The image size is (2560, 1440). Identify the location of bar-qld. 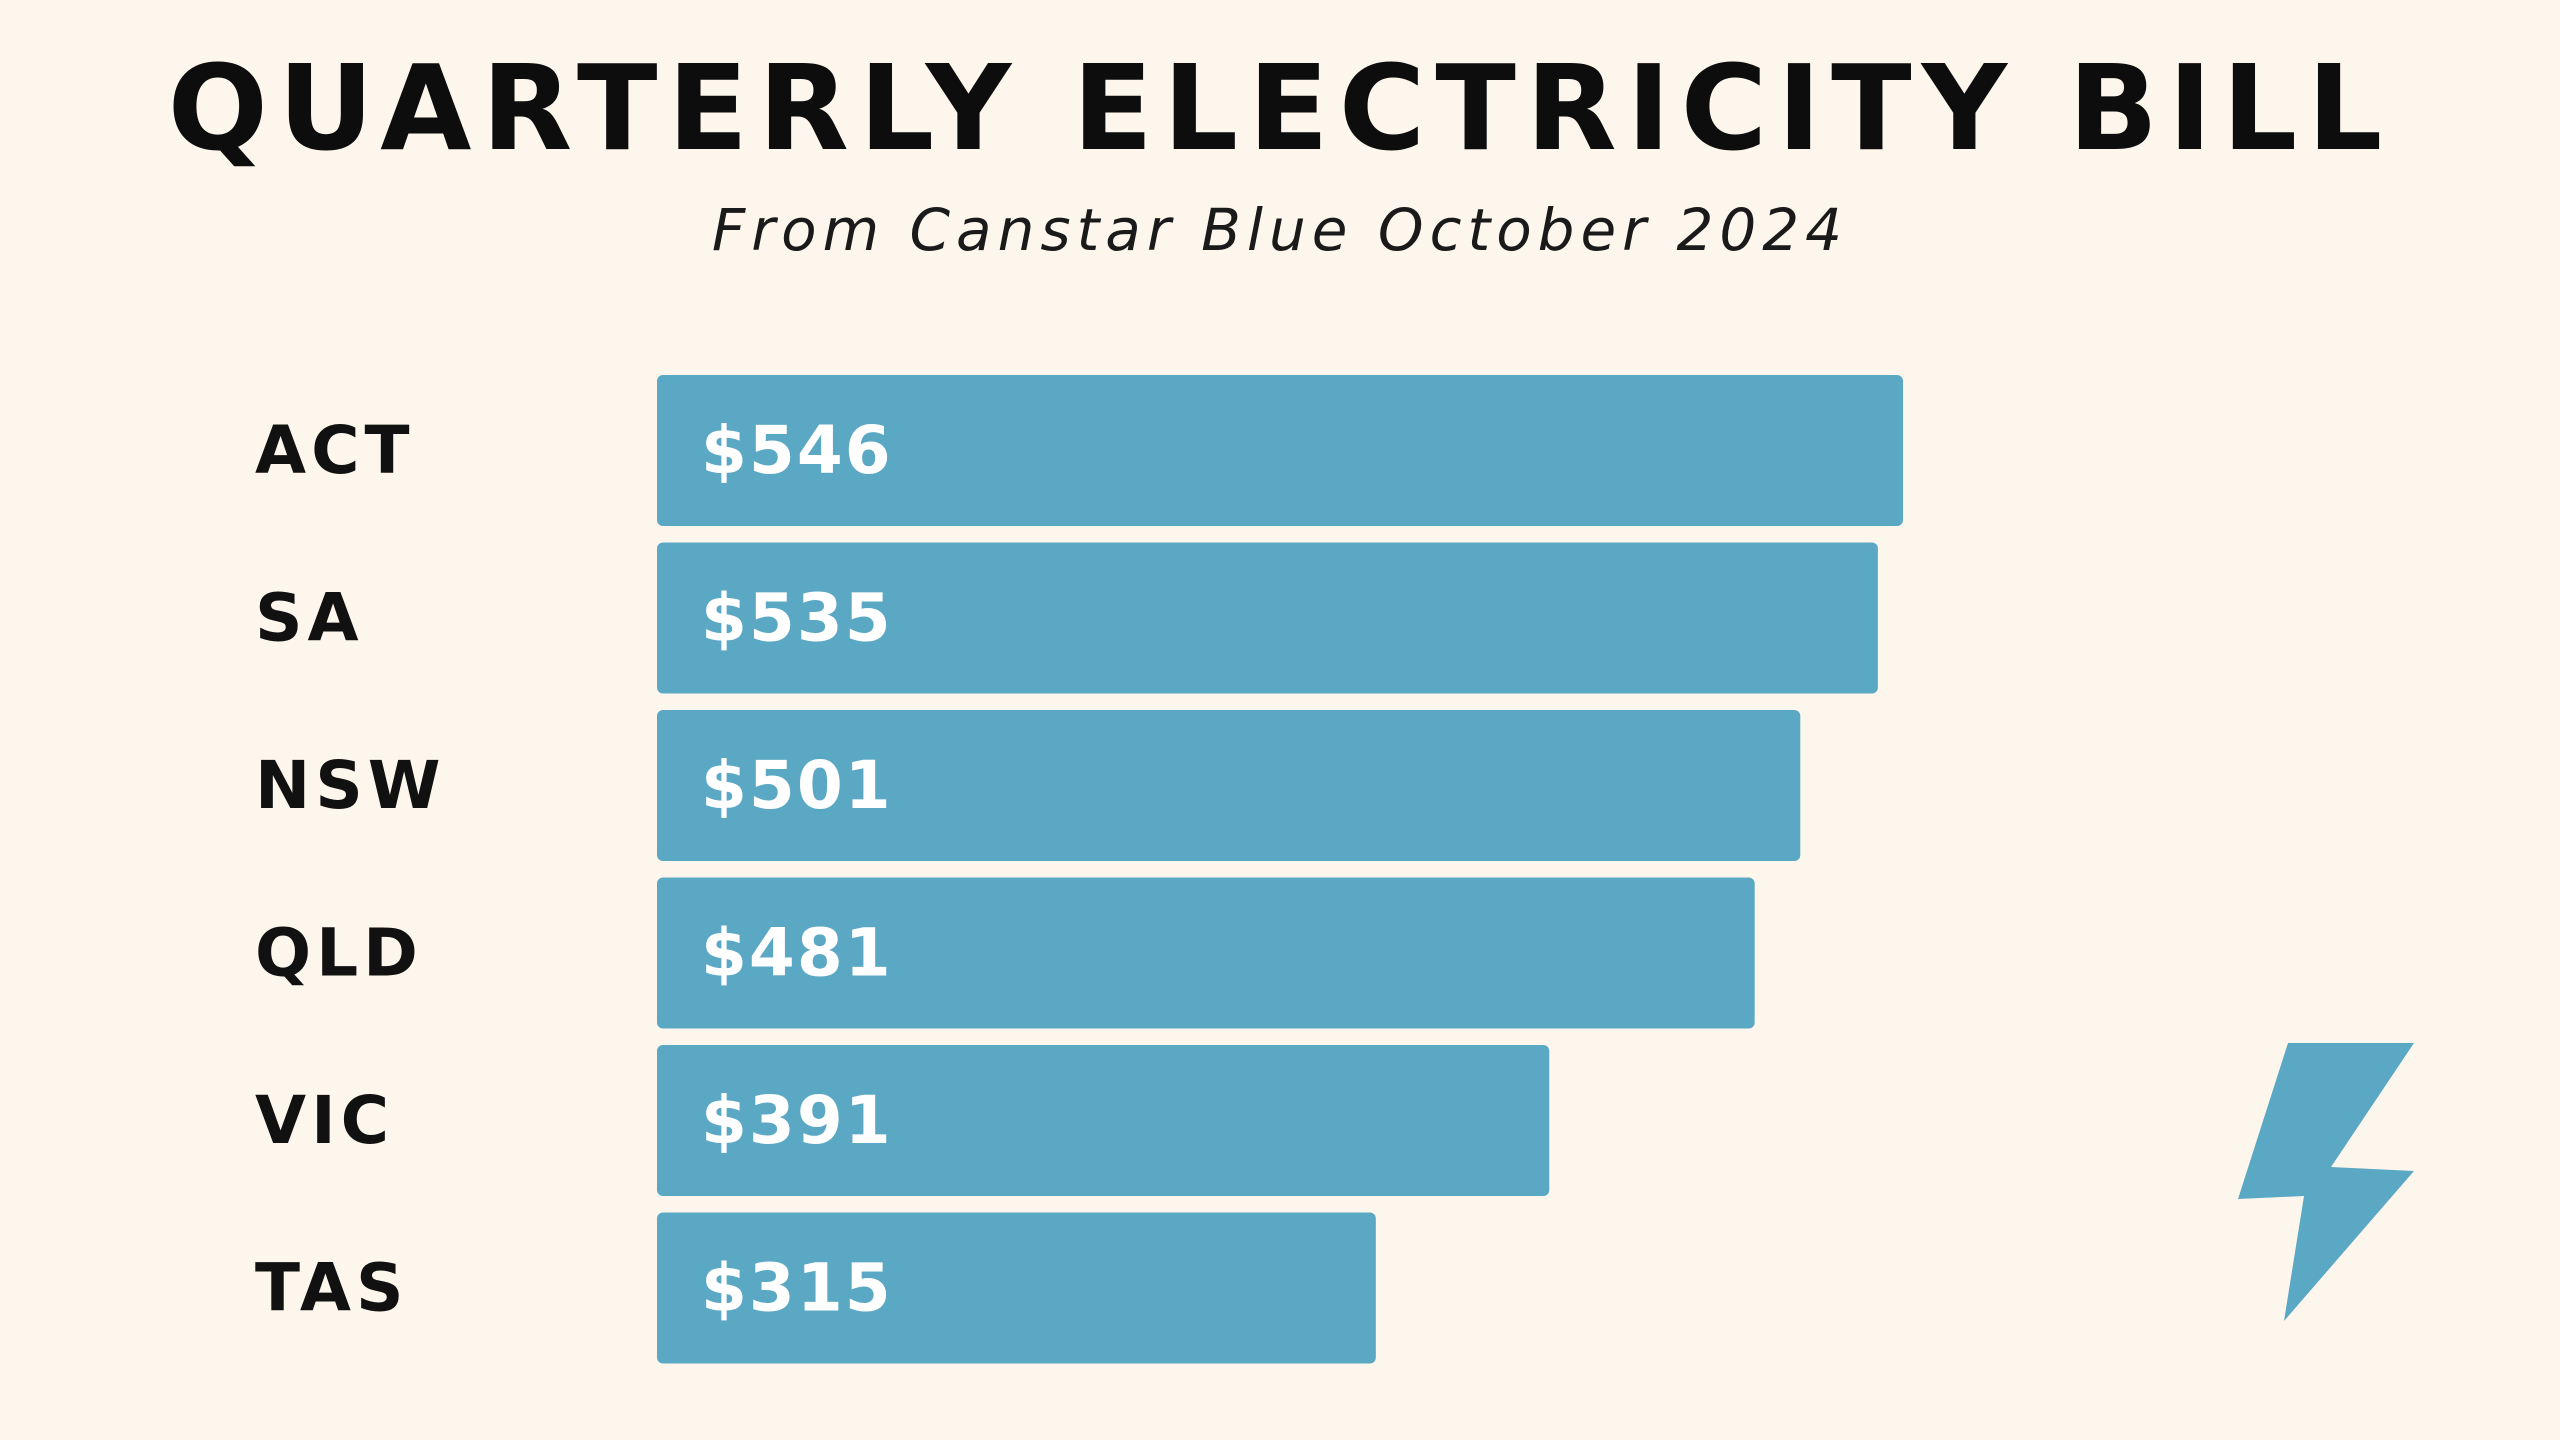
(1206, 953).